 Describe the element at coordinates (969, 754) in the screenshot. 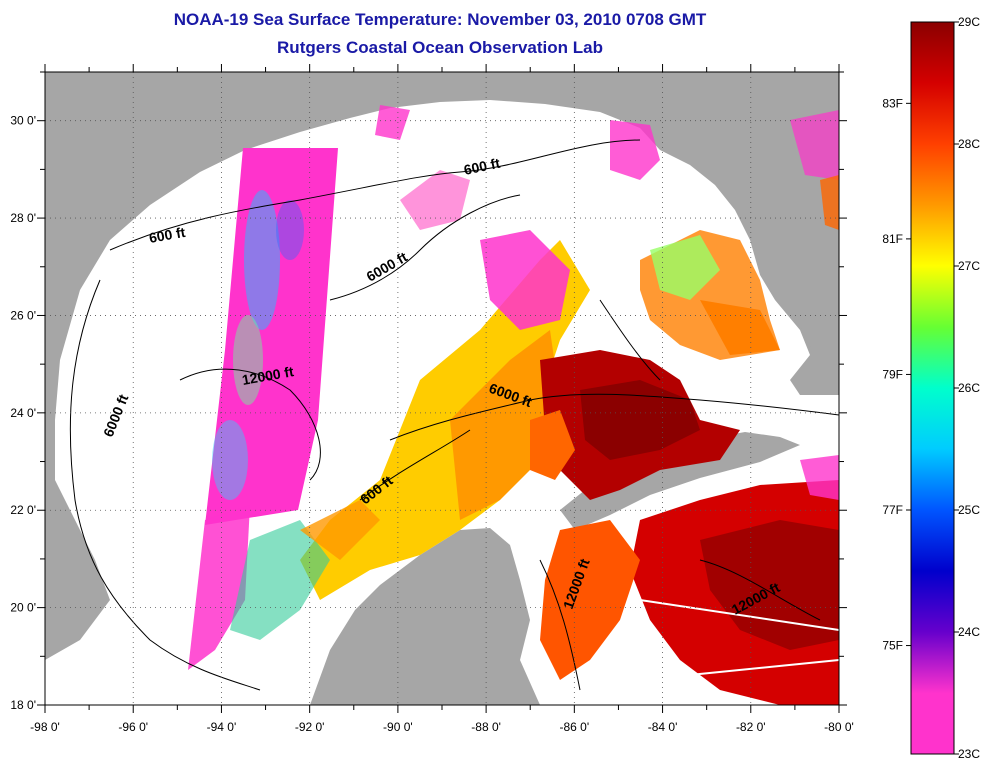

I see `celsius-label: 23C` at that location.